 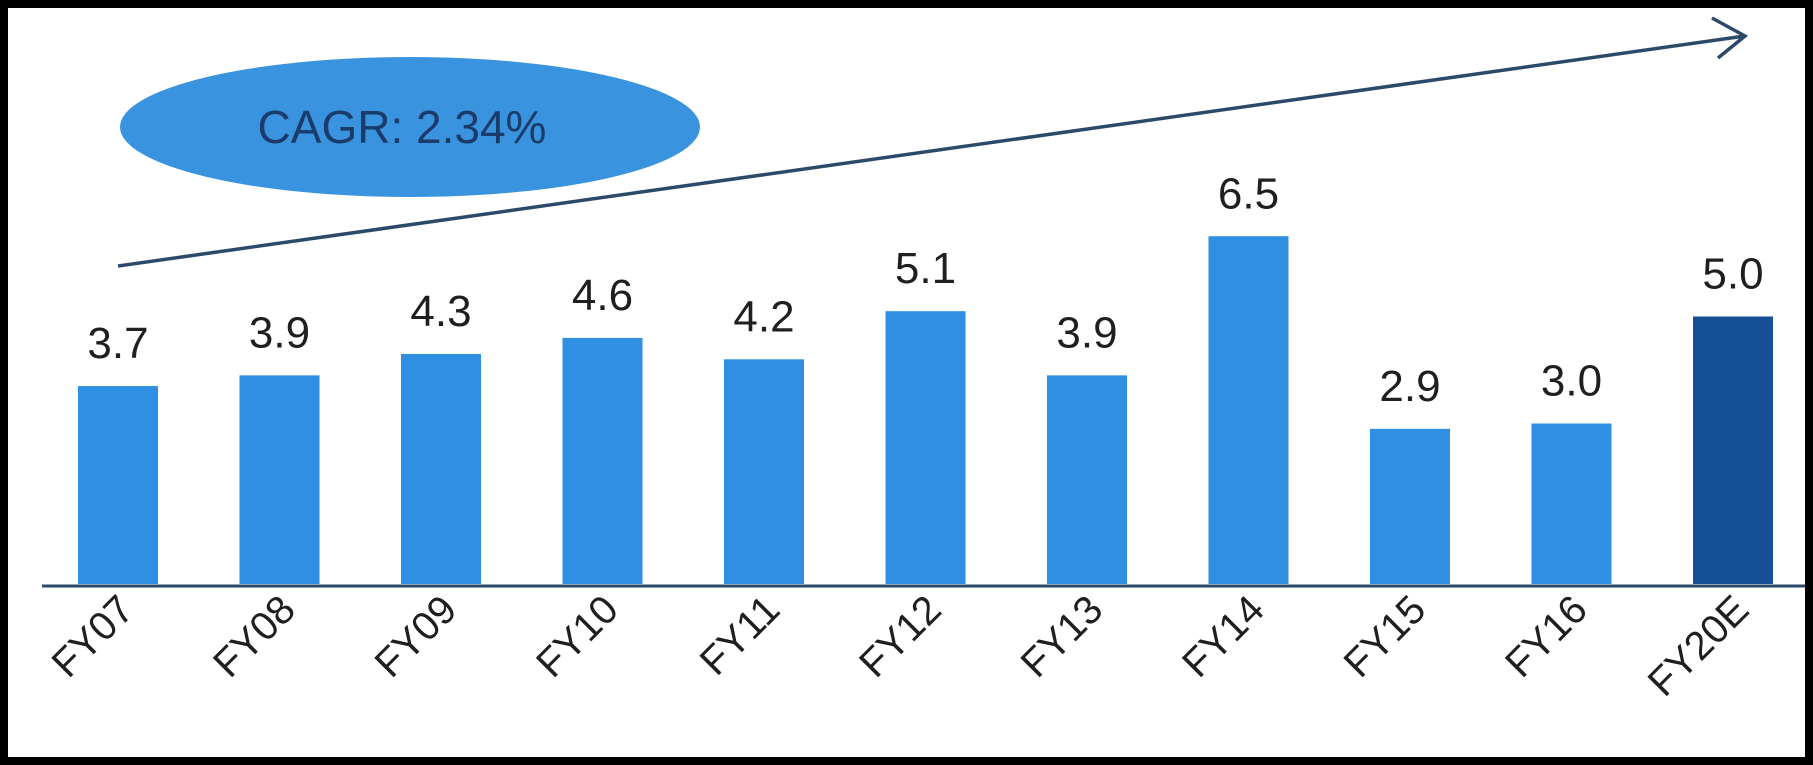 I want to click on data-label-fy07: 3.7, so click(x=117, y=343).